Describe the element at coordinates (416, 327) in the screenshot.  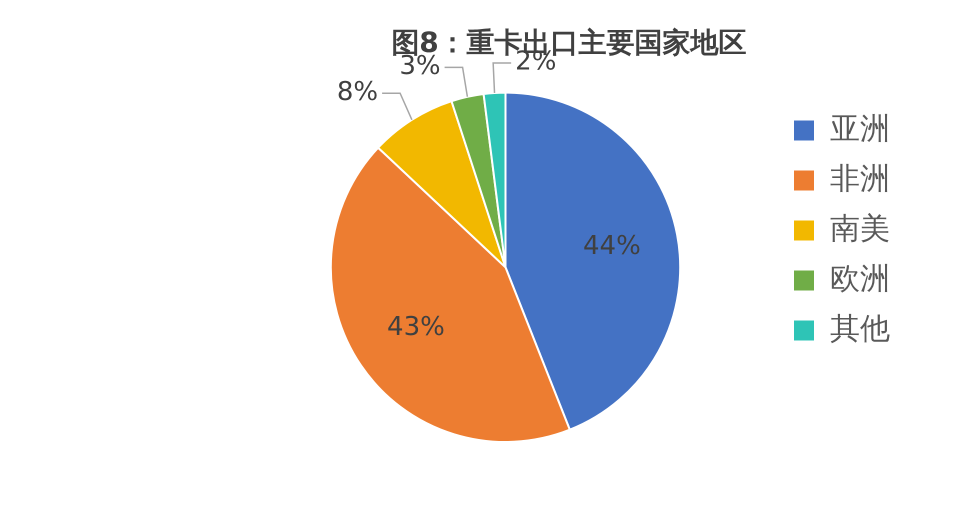
I see `data-label: 43%` at that location.